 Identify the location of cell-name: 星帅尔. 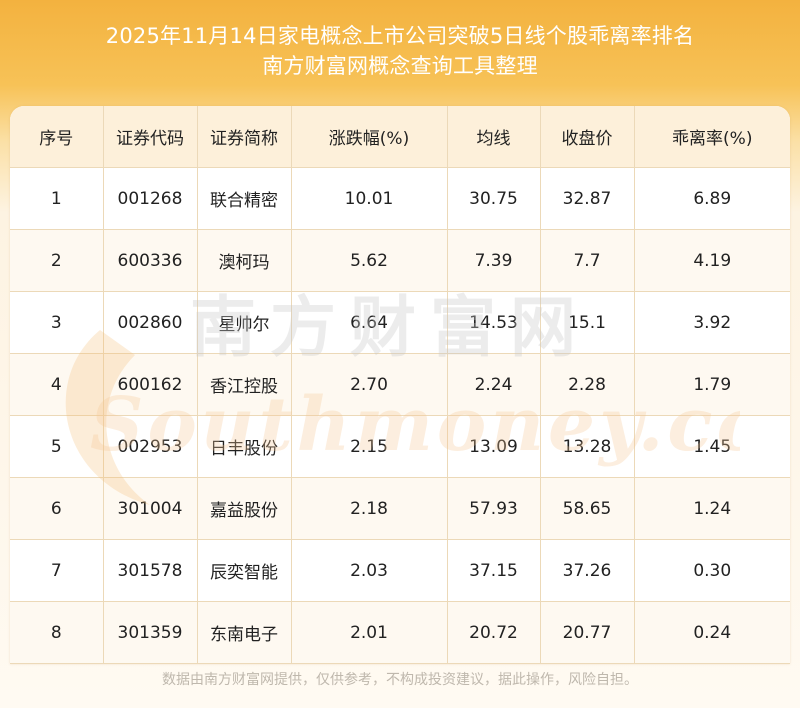
(244, 322).